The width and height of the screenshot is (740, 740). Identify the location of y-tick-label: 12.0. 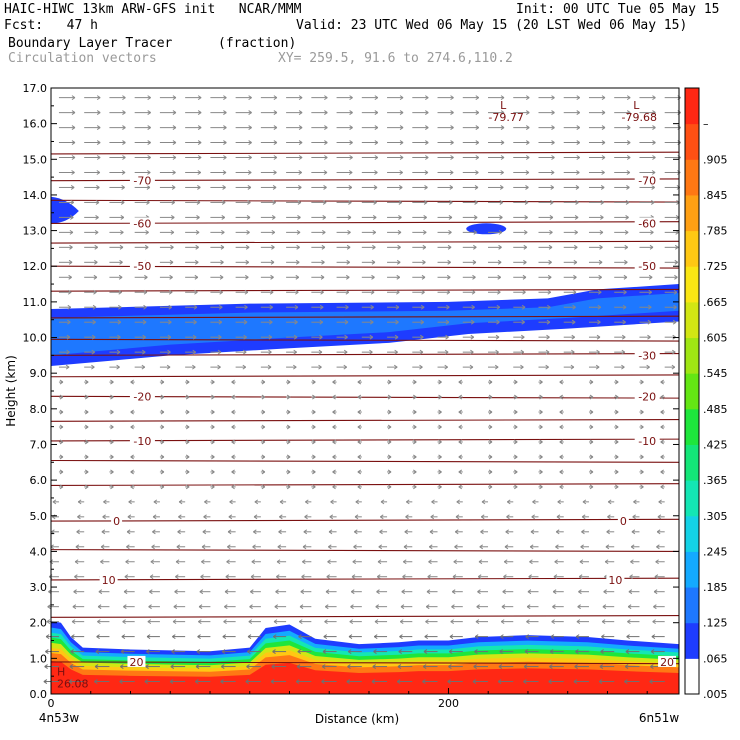
(35, 266).